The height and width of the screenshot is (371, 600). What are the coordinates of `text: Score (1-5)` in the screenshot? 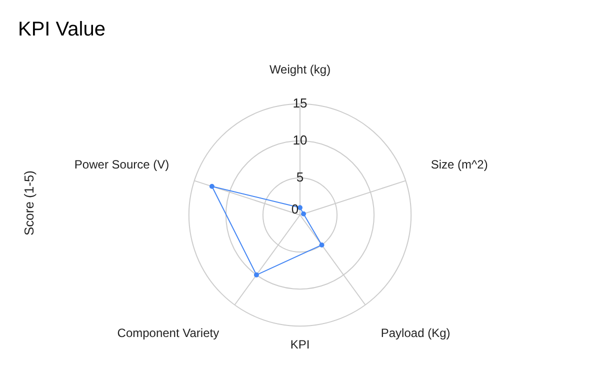 It's located at (29, 203).